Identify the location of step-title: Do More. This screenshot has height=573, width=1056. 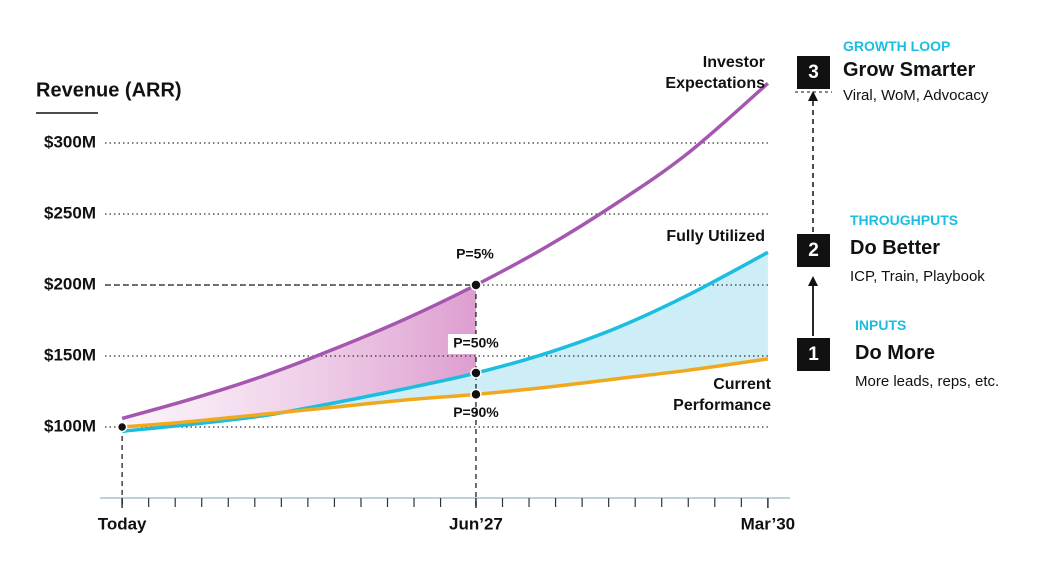
(895, 353).